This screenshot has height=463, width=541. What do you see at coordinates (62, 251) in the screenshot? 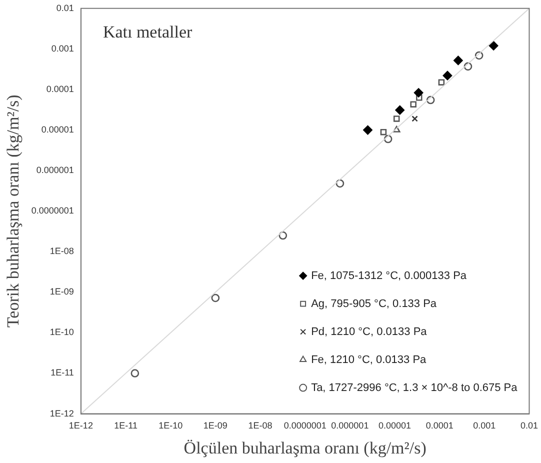
I see `y-tick-label: 1E-08` at bounding box center [62, 251].